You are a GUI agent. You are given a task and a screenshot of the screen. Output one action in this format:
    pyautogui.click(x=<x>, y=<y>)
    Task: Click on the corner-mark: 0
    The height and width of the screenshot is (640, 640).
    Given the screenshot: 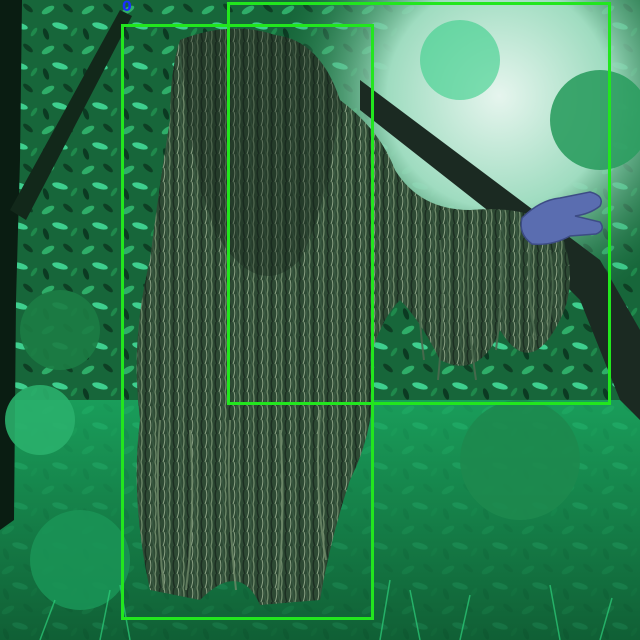 What is the action you would take?
    pyautogui.click(x=127, y=7)
    